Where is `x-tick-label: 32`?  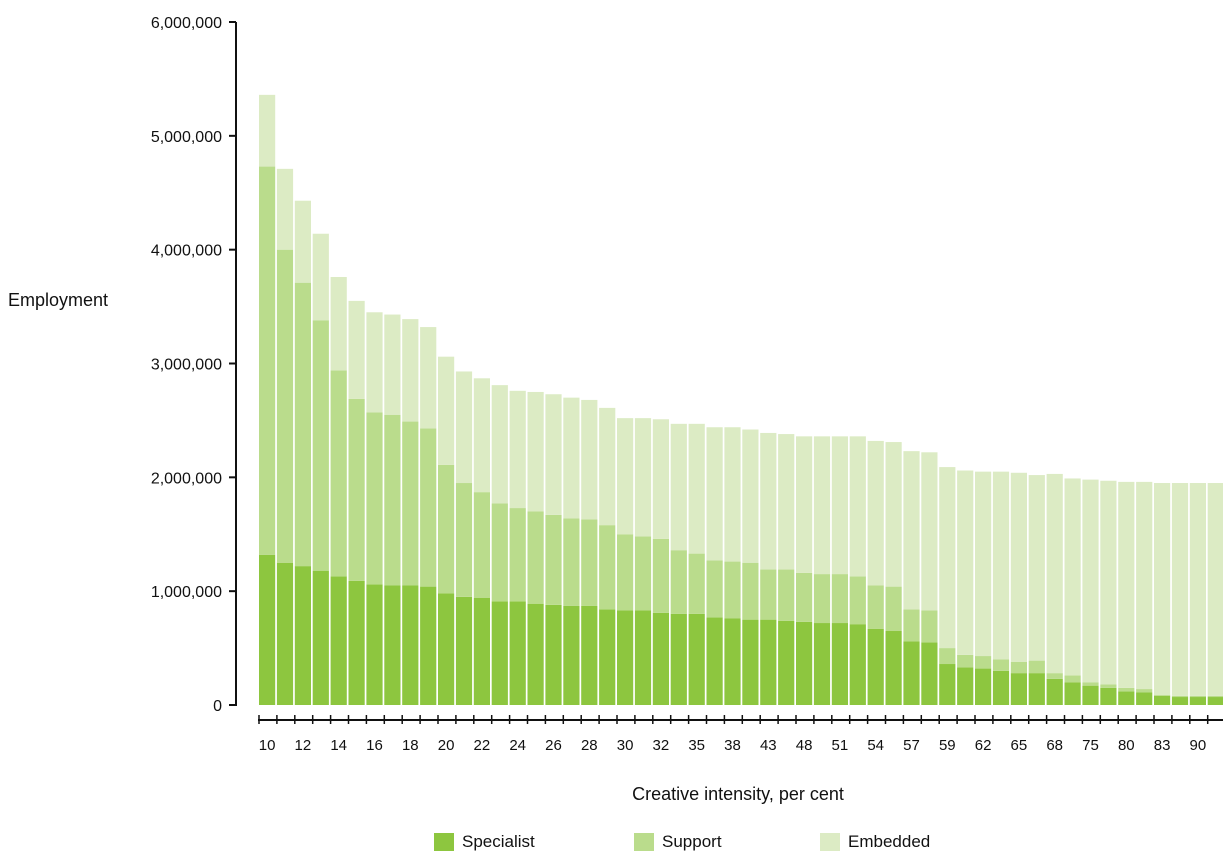
x-tick-label: 32 is located at coordinates (661, 745).